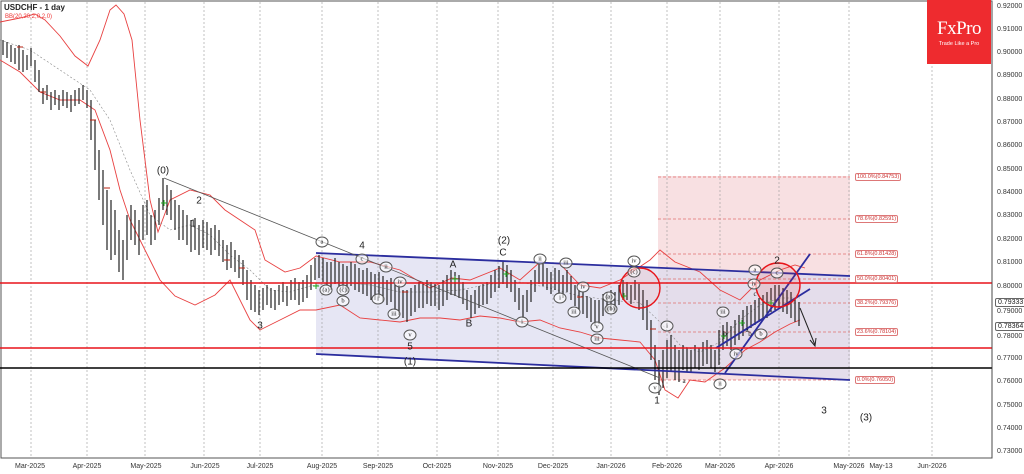 The width and height of the screenshot is (1024, 474). I want to click on x-tick: May-13, so click(881, 466).